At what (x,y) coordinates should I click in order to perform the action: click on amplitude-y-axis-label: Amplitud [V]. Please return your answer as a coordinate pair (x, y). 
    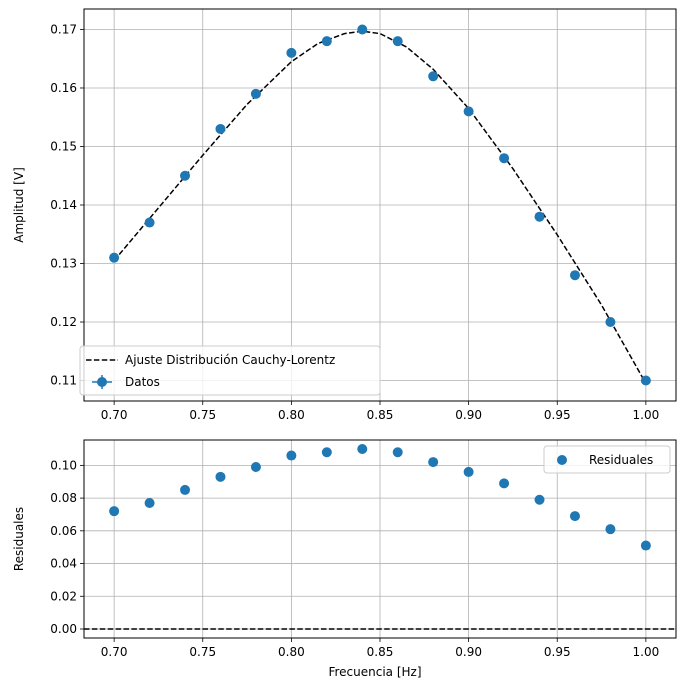
    Looking at the image, I should click on (19, 205).